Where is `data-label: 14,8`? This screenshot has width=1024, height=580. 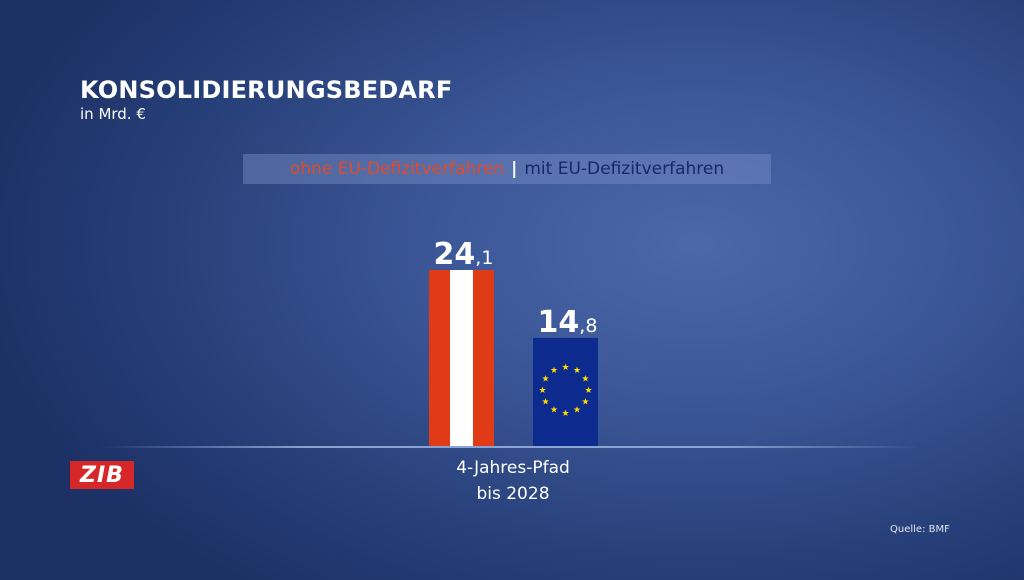
data-label: 14,8 is located at coordinates (568, 322).